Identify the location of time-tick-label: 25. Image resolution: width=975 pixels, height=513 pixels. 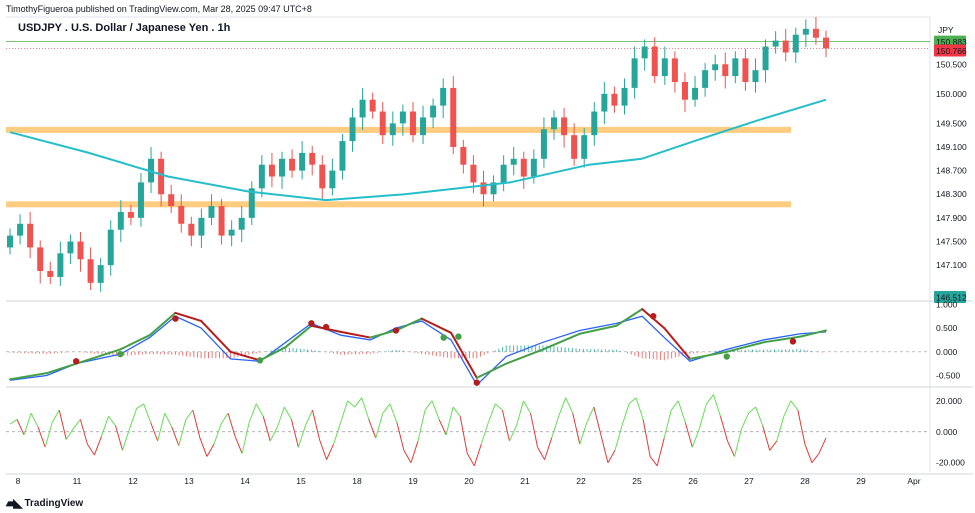
(637, 481).